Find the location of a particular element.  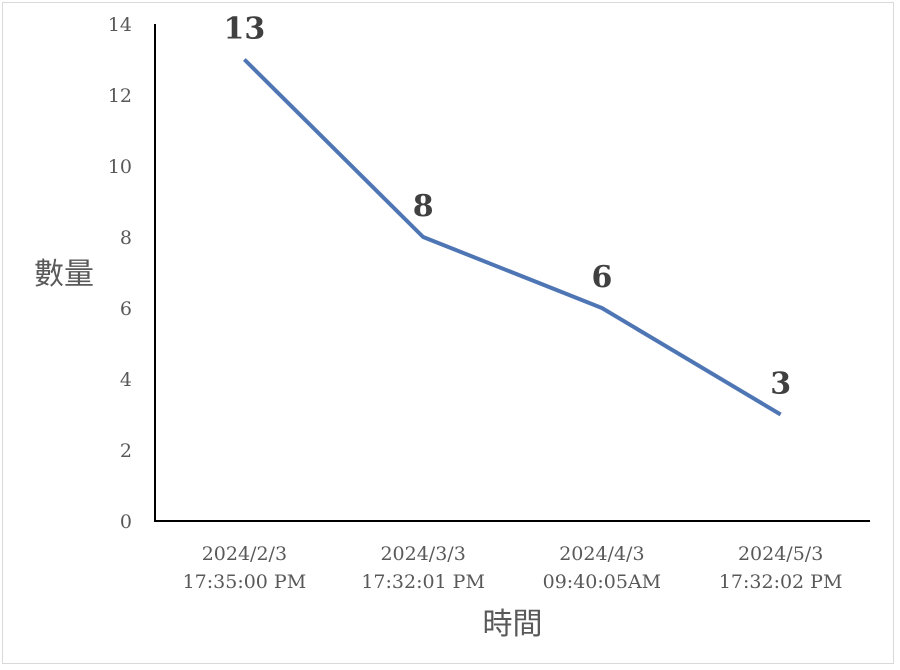

data-label: 3 is located at coordinates (780, 384).